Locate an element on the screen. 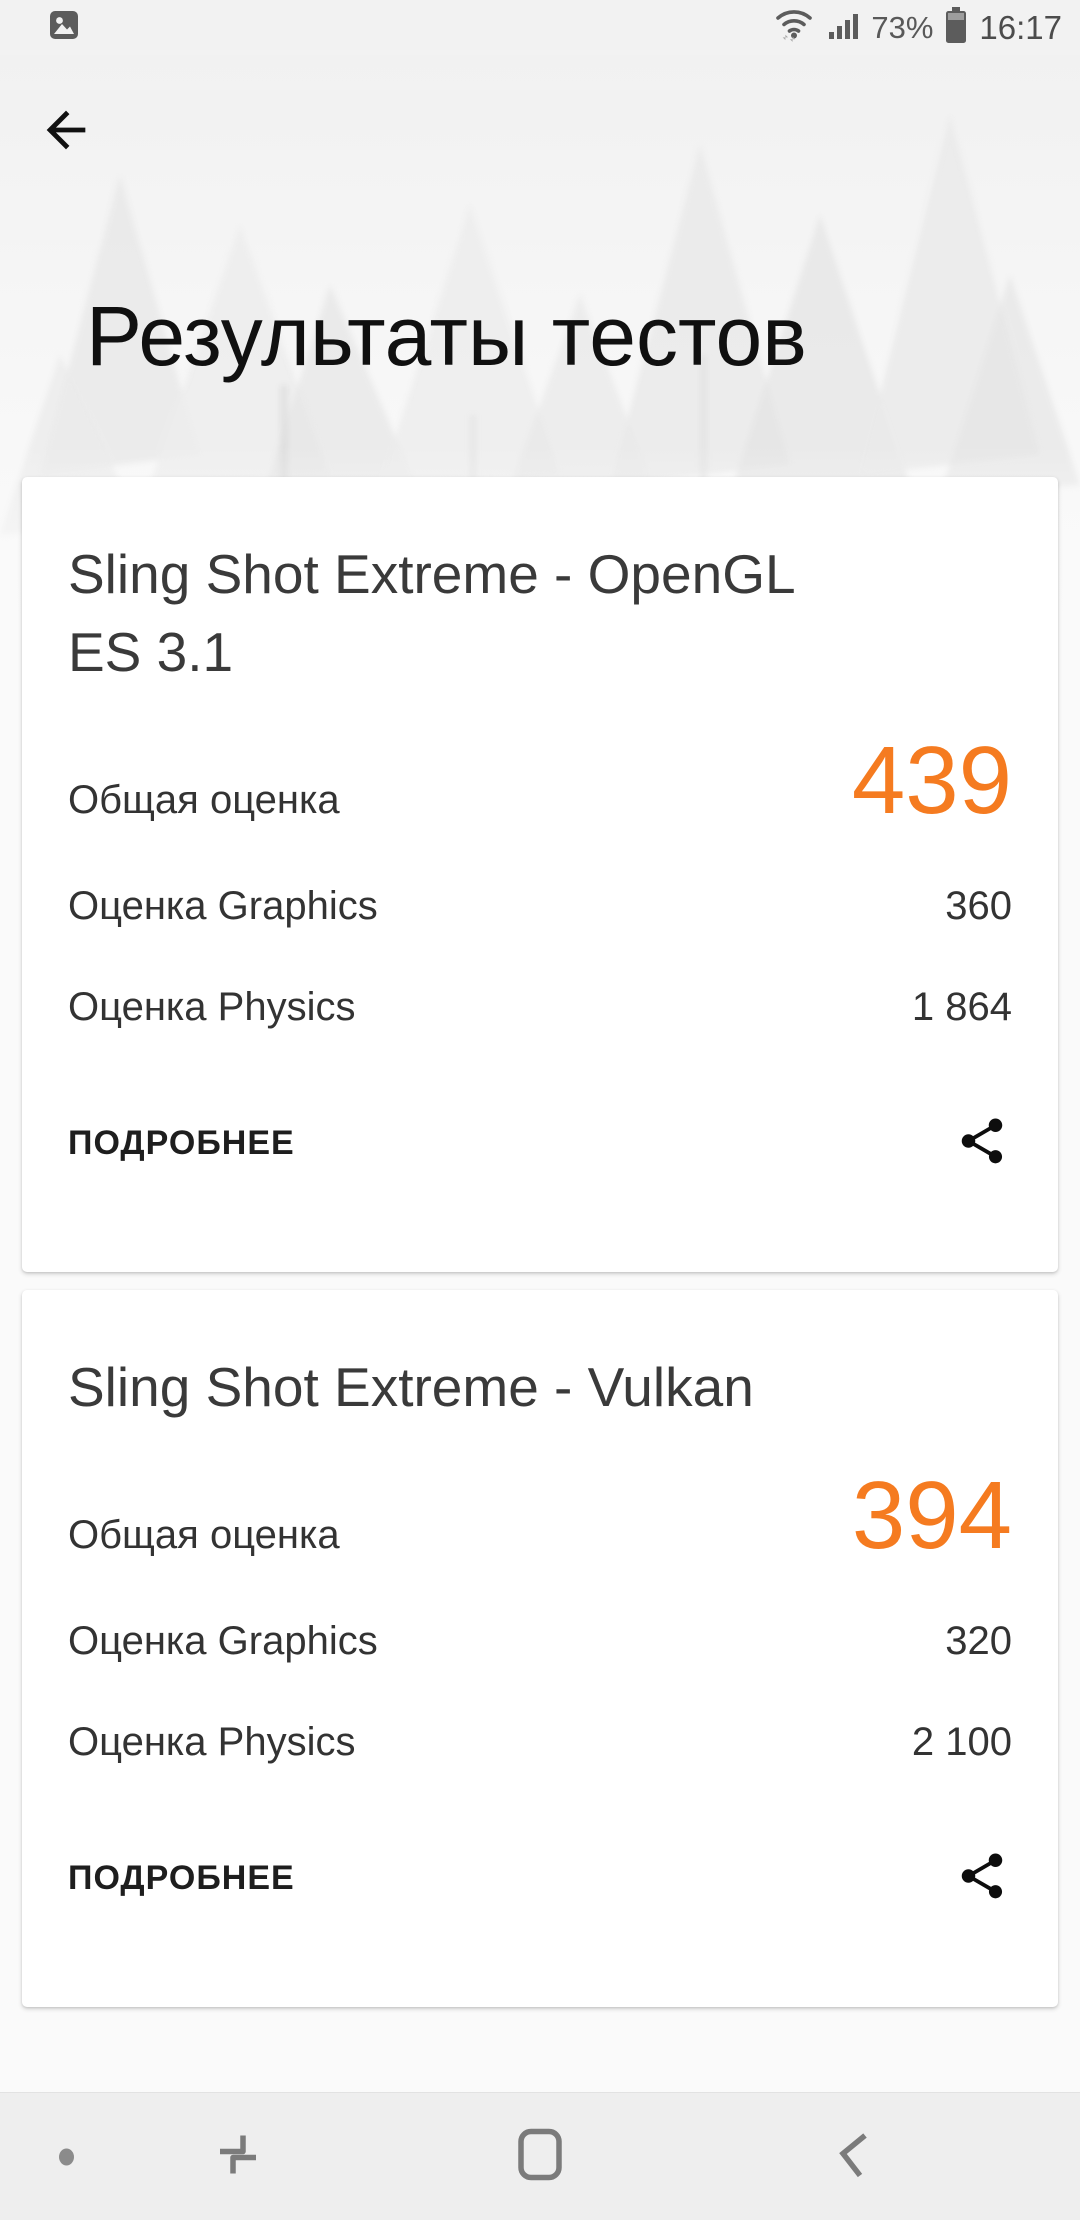 This screenshot has width=1080, height=2220. overall-score-value: 439 is located at coordinates (931, 780).